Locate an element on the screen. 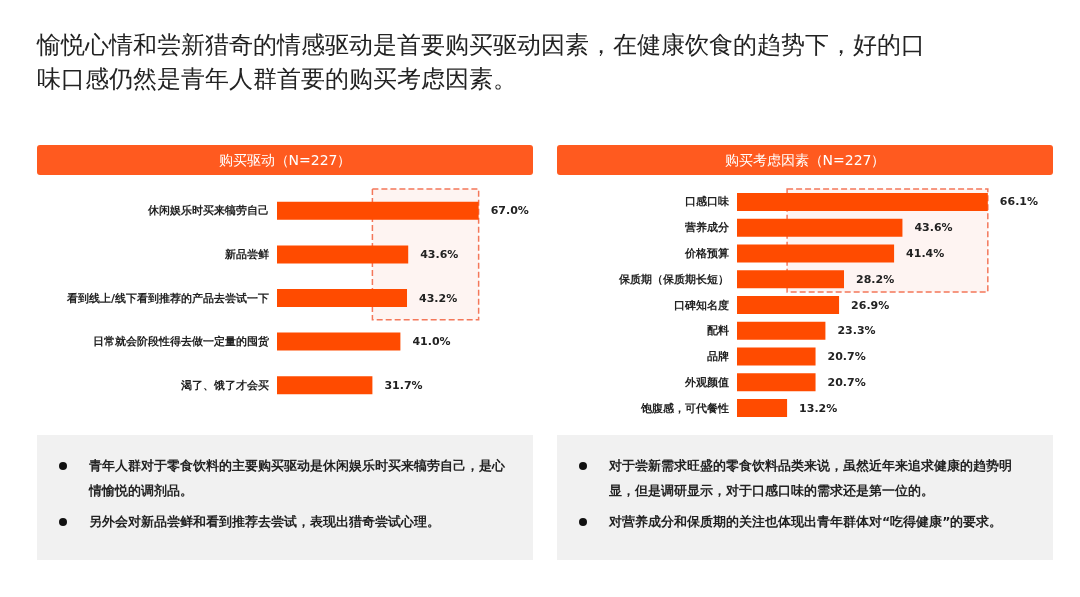 Image resolution: width=1080 pixels, height=597 pixels. data-label: 28.2% is located at coordinates (875, 279).